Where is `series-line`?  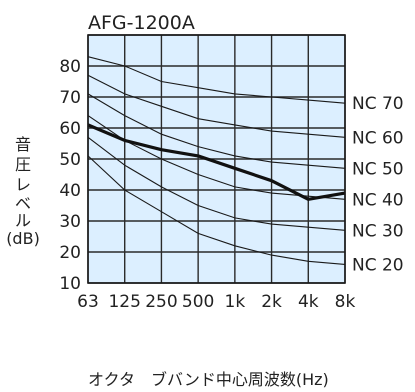 series-line is located at coordinates (216, 162).